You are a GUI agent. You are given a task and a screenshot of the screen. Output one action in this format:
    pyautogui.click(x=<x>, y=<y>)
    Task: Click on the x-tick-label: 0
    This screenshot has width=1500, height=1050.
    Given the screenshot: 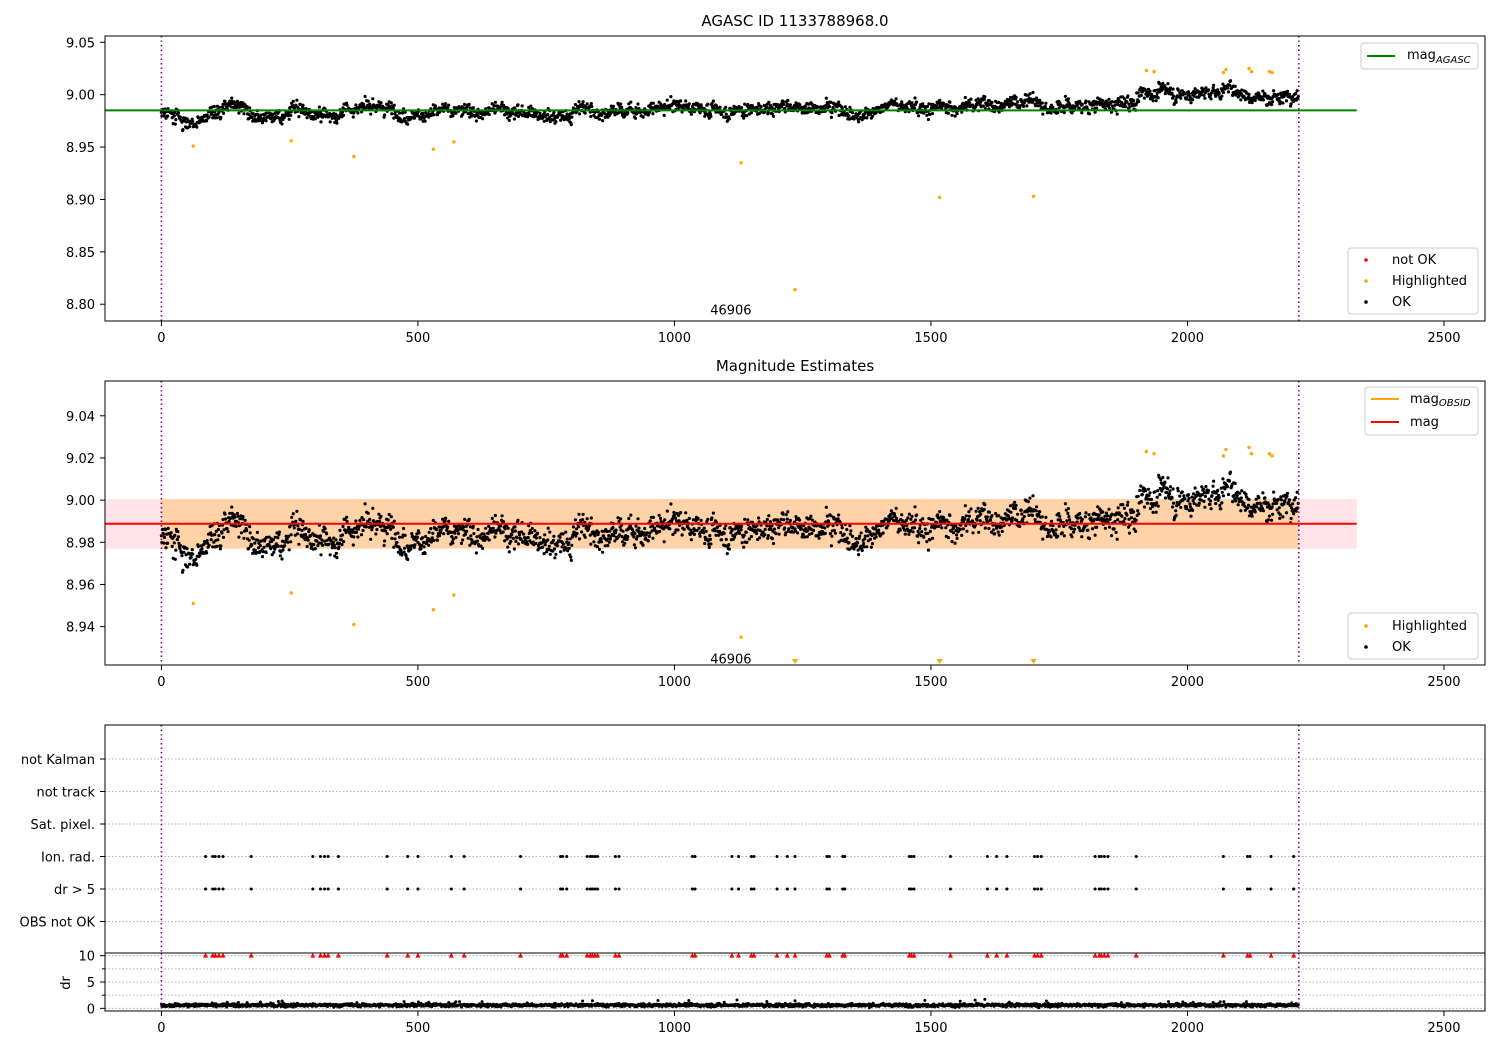 What is the action you would take?
    pyautogui.click(x=161, y=682)
    